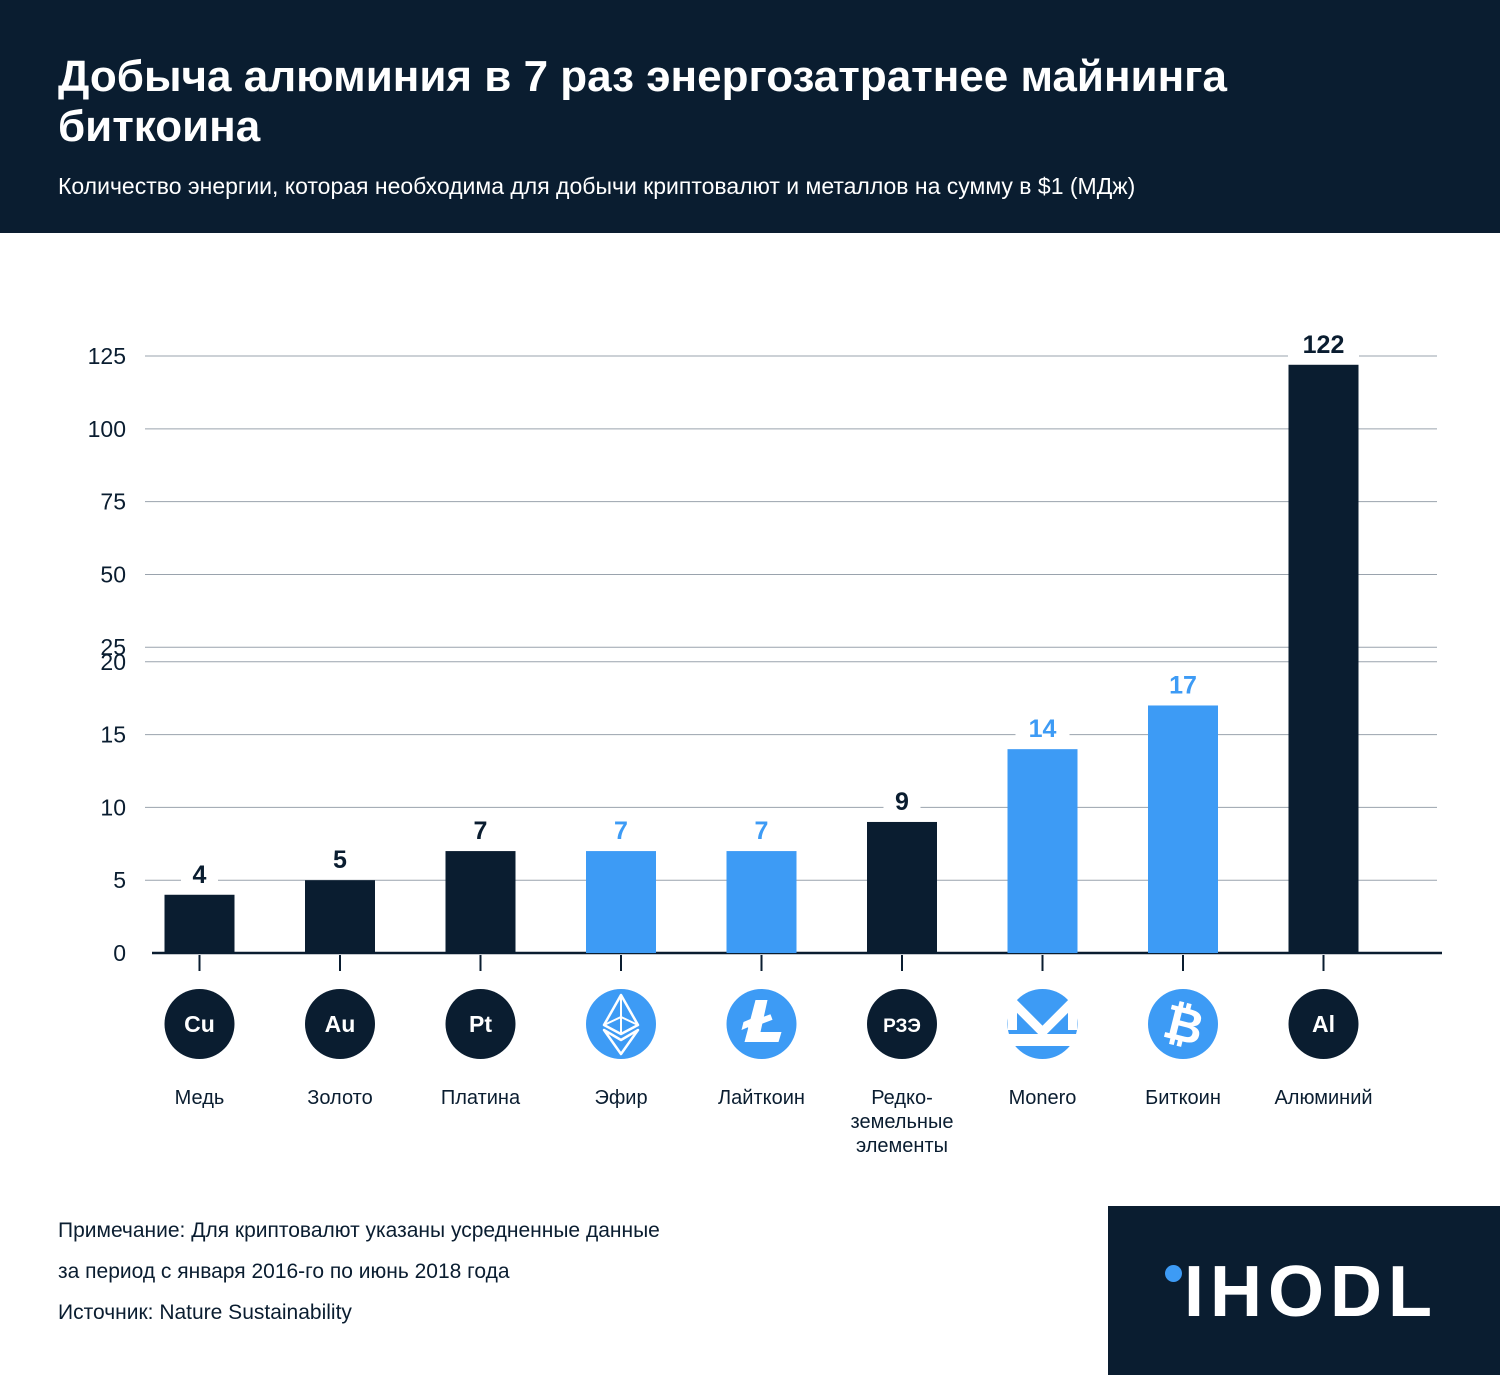  Describe the element at coordinates (1311, 1292) in the screenshot. I see `logo-text: IHODL` at that location.